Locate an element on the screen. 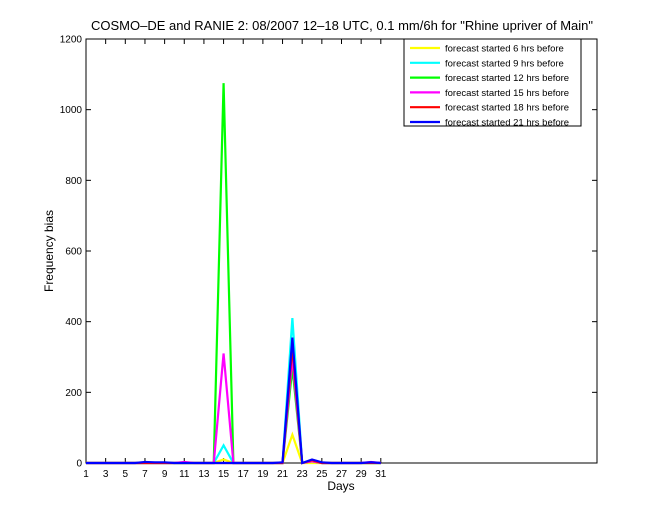 Image resolution: width=660 pixels, height=520 pixels. x-tick-label: 7 is located at coordinates (145, 474).